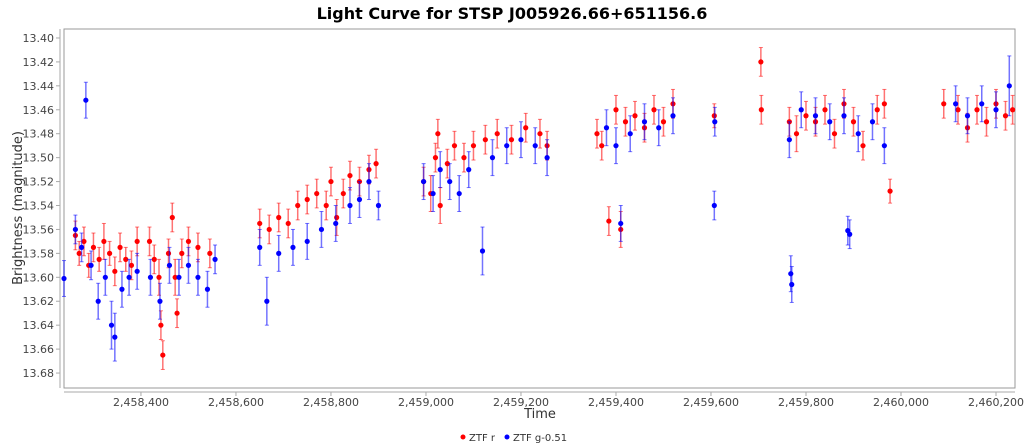 This screenshot has height=448, width=1024. I want to click on y-tick-label: 13.62, so click(39, 301).